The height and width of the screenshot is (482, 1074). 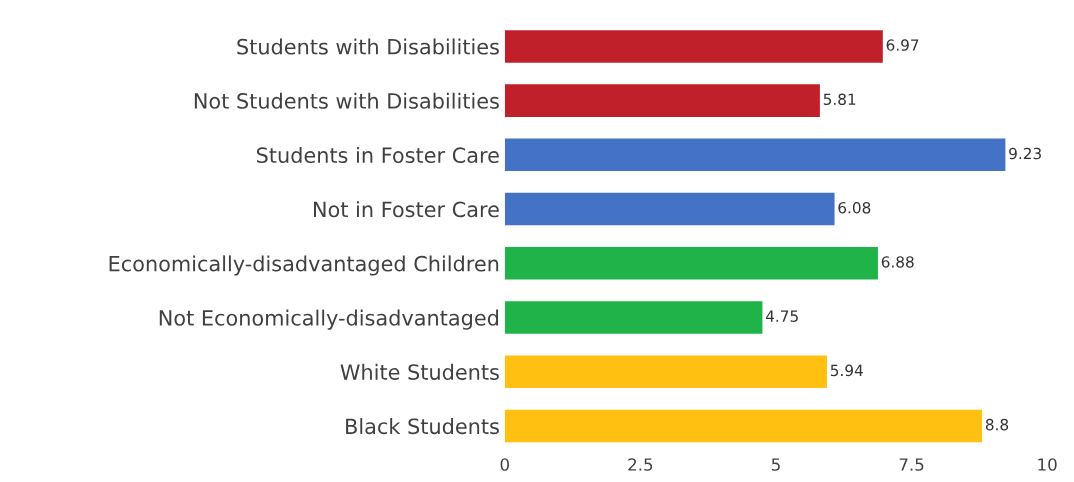 What do you see at coordinates (346, 100) in the screenshot?
I see `y-tick-label: Not Students with Disabilities` at bounding box center [346, 100].